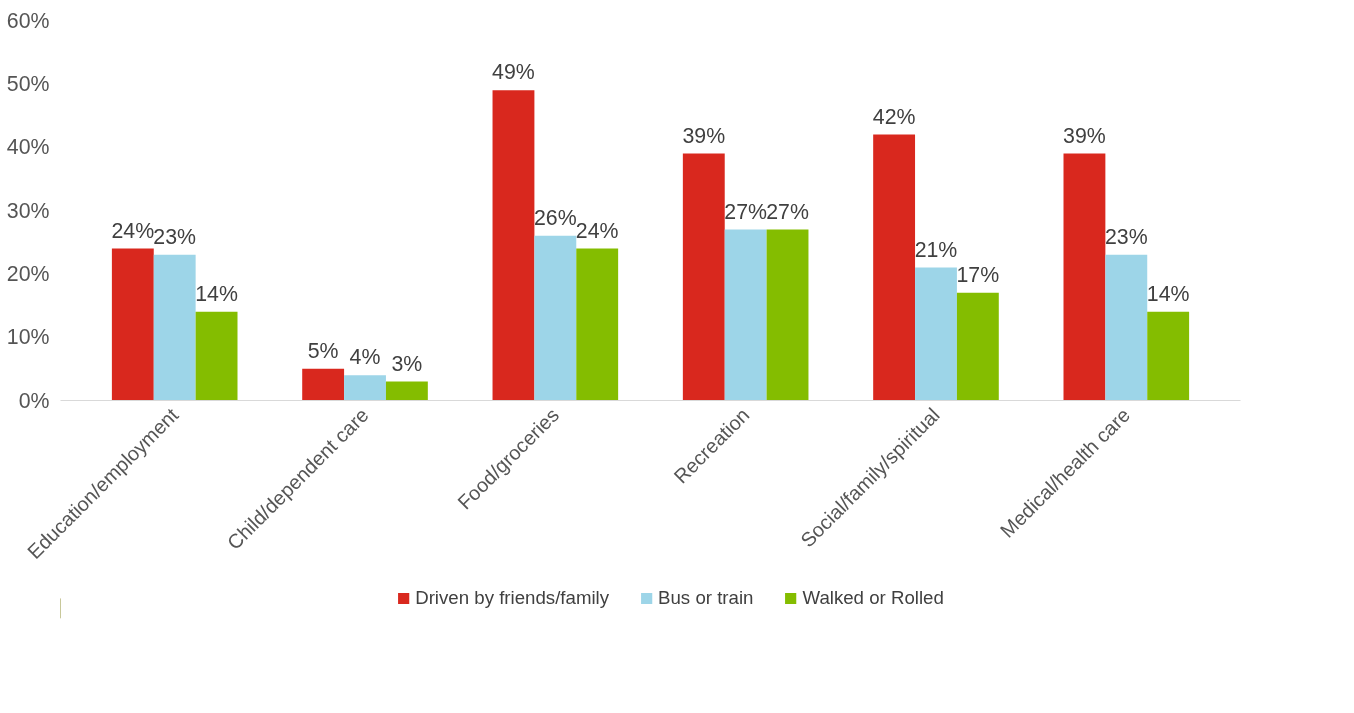 Image resolution: width=1354 pixels, height=713 pixels. Describe the element at coordinates (28, 83) in the screenshot. I see `y-tick-label: 50%` at that location.